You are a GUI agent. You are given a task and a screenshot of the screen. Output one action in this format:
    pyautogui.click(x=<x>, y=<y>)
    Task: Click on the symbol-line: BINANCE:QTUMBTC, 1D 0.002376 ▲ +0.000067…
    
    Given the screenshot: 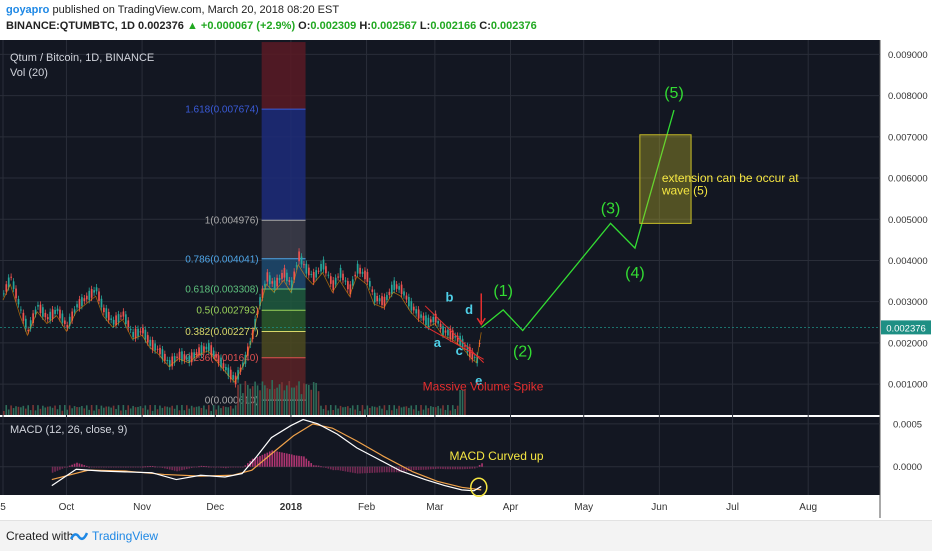 What is the action you would take?
    pyautogui.click(x=271, y=26)
    